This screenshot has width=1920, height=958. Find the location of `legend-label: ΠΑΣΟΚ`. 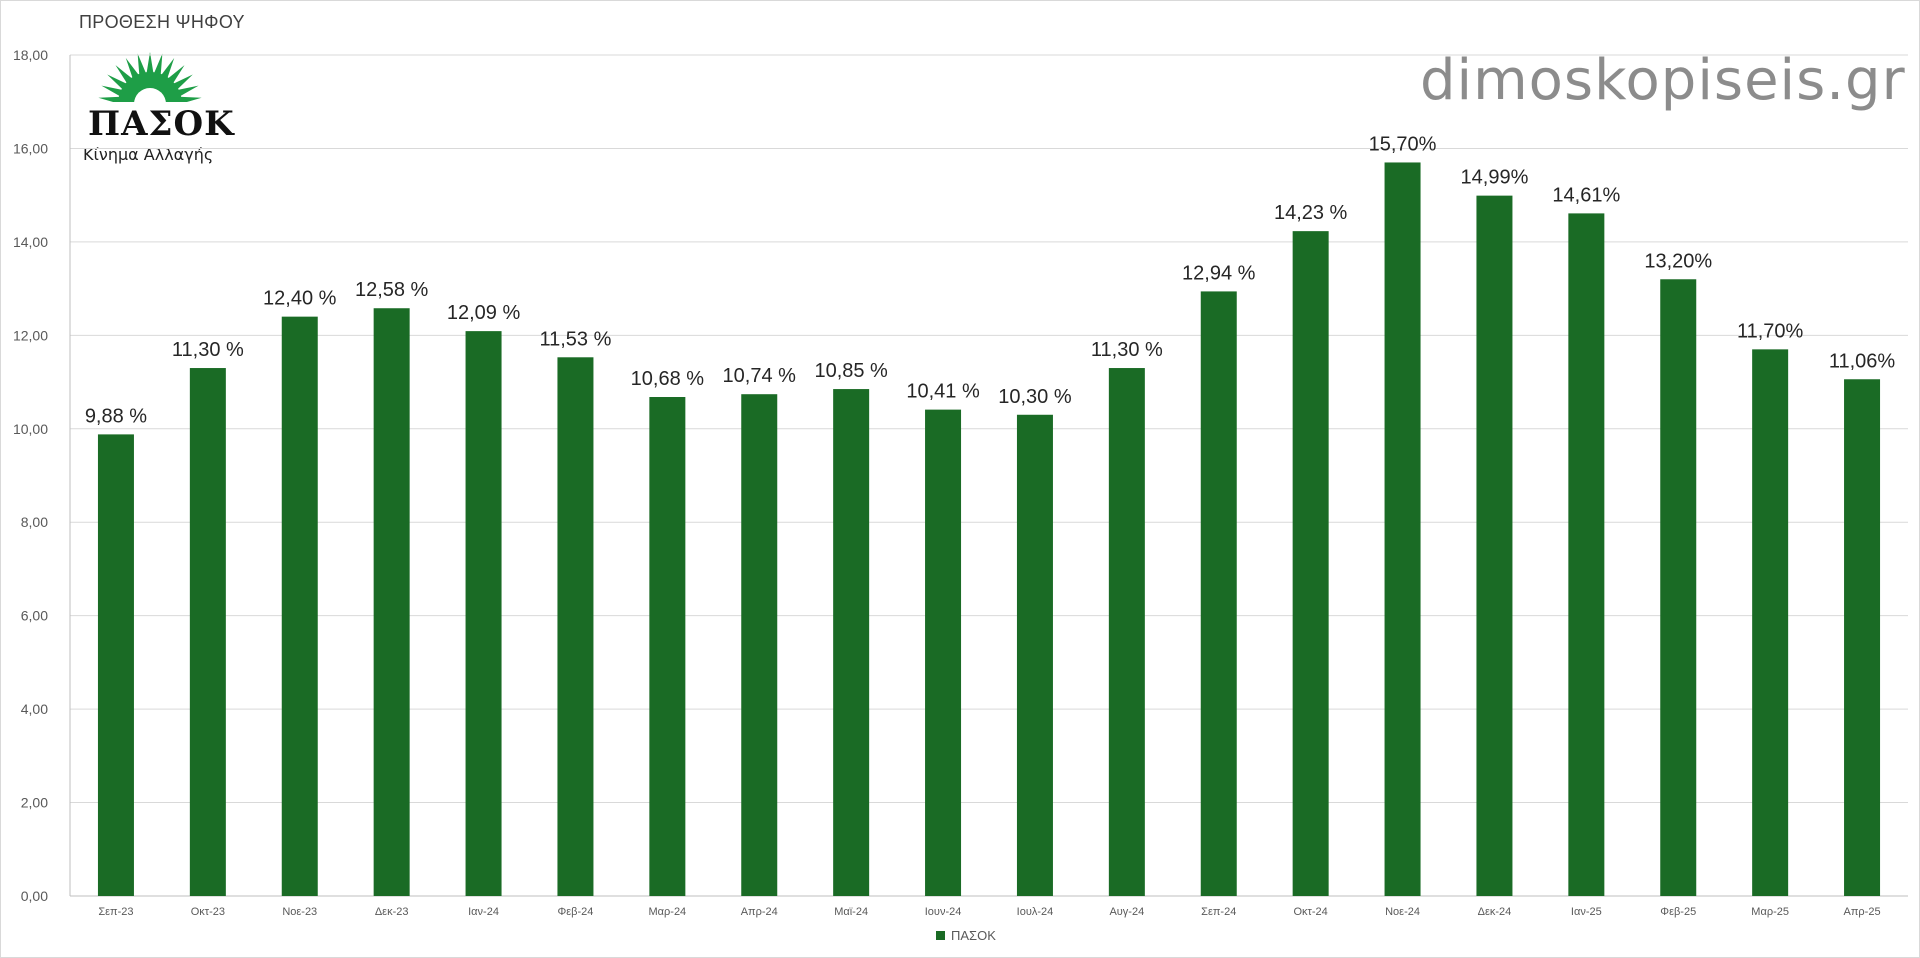

legend-label: ΠΑΣΟΚ is located at coordinates (973, 935).